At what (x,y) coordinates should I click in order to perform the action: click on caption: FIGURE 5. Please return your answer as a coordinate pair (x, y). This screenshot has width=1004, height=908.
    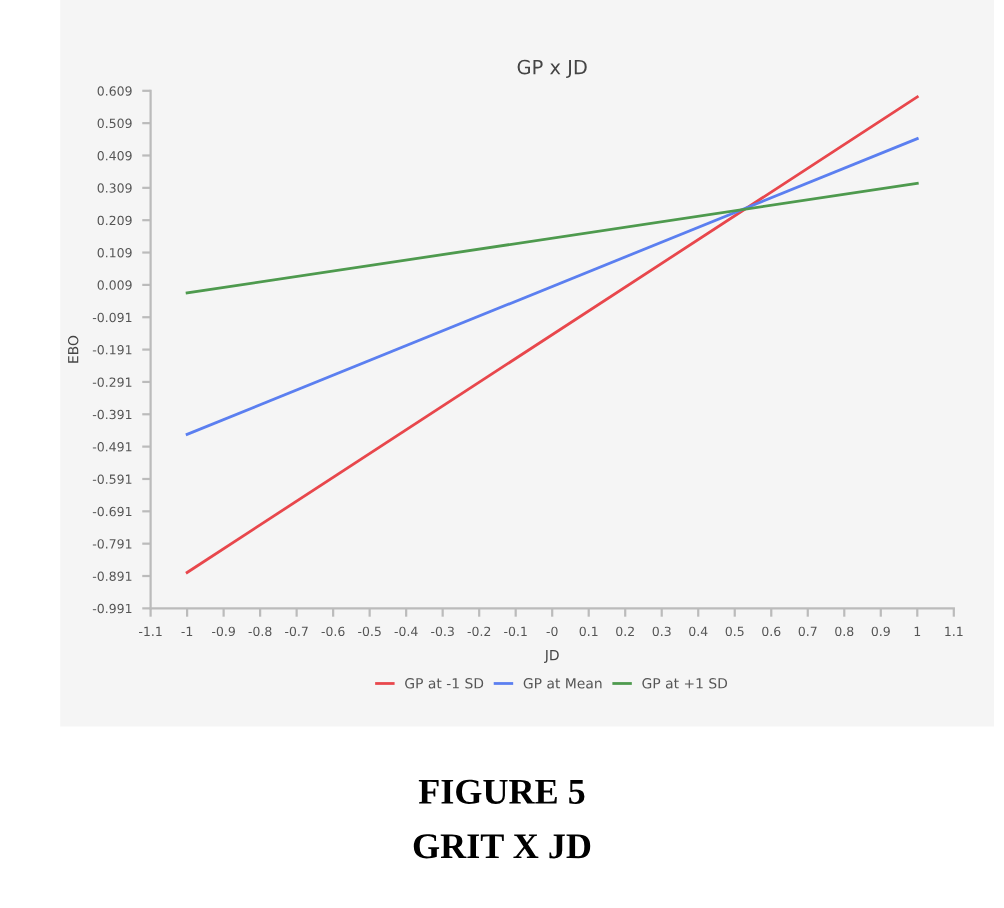
    Looking at the image, I should click on (501, 791).